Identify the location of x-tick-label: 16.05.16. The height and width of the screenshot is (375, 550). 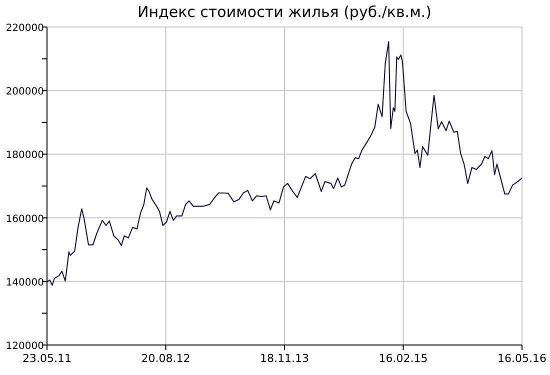
(522, 358).